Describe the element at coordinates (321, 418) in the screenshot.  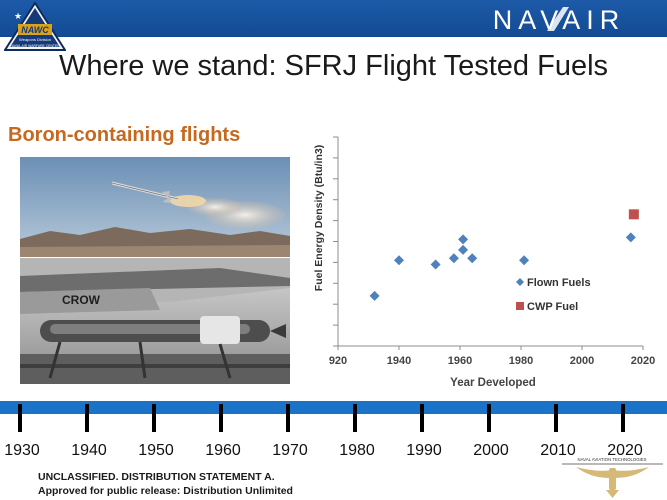
I see `timeline-ticks` at that location.